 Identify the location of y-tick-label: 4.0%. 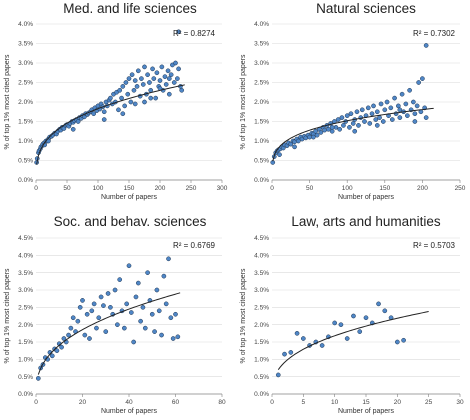
(25, 256).